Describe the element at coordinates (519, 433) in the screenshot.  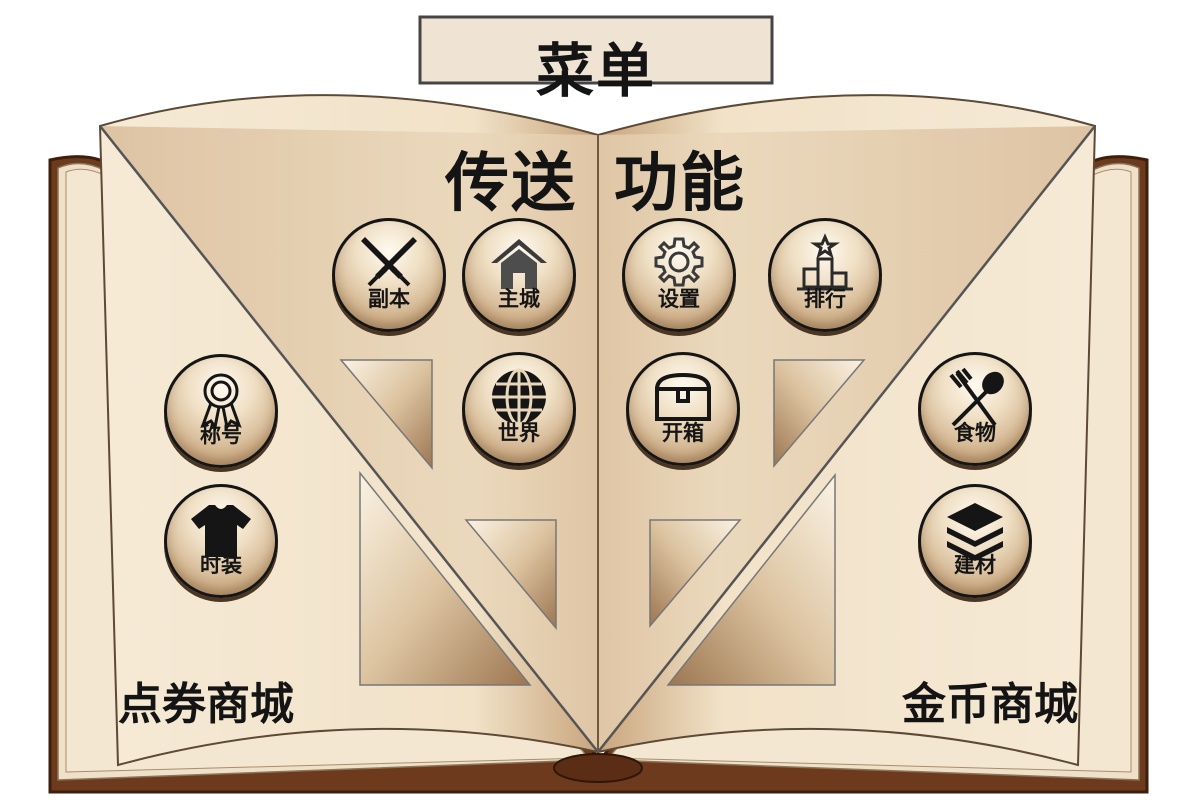
I see `world-label: 世界` at that location.